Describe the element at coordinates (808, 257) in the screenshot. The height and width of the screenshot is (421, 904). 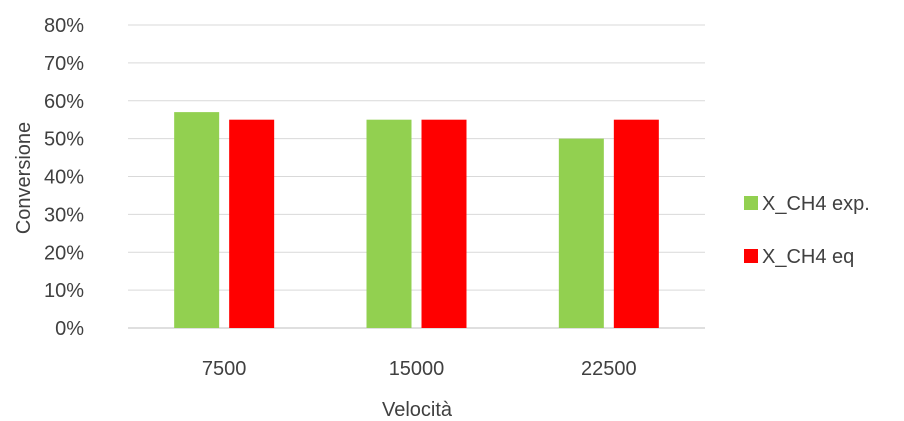
I see `legend-label: X_CH4 eq` at that location.